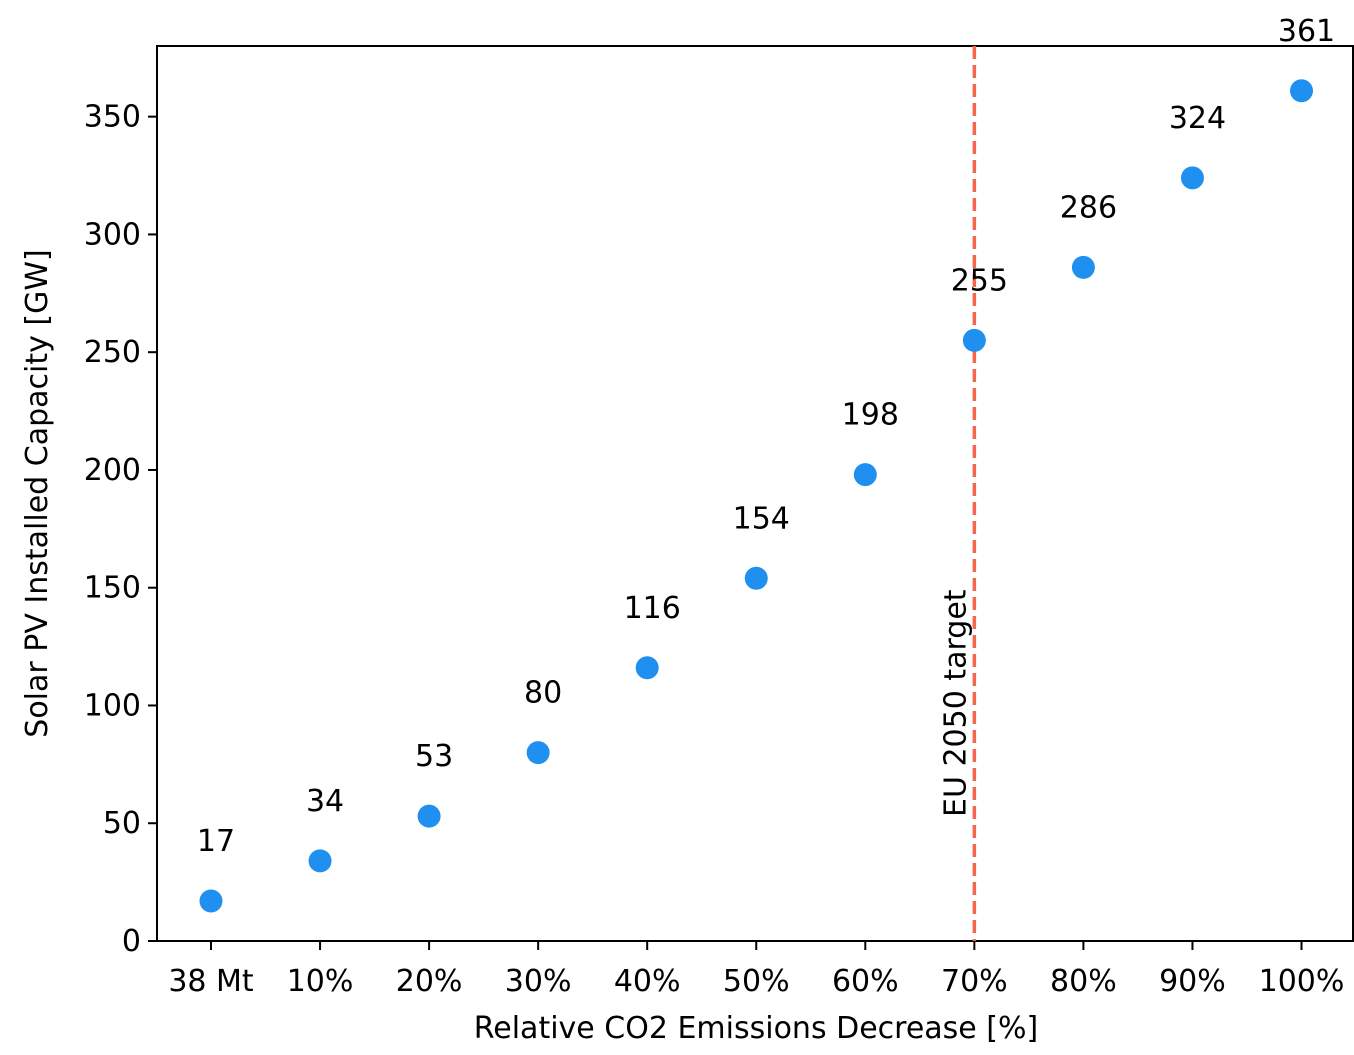 This screenshot has width=1354, height=1055. Describe the element at coordinates (957, 493) in the screenshot. I see `reference-line-group: EU 2050 target` at that location.